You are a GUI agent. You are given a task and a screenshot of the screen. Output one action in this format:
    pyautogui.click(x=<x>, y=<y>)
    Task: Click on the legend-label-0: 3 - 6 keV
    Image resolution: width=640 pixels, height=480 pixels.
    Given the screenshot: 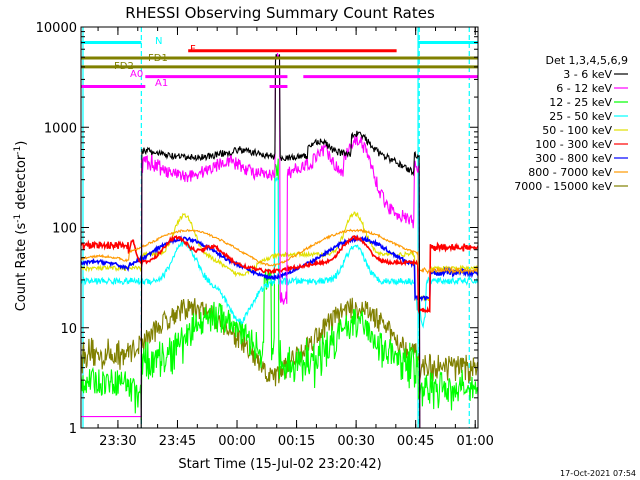 What is the action you would take?
    pyautogui.click(x=587, y=74)
    